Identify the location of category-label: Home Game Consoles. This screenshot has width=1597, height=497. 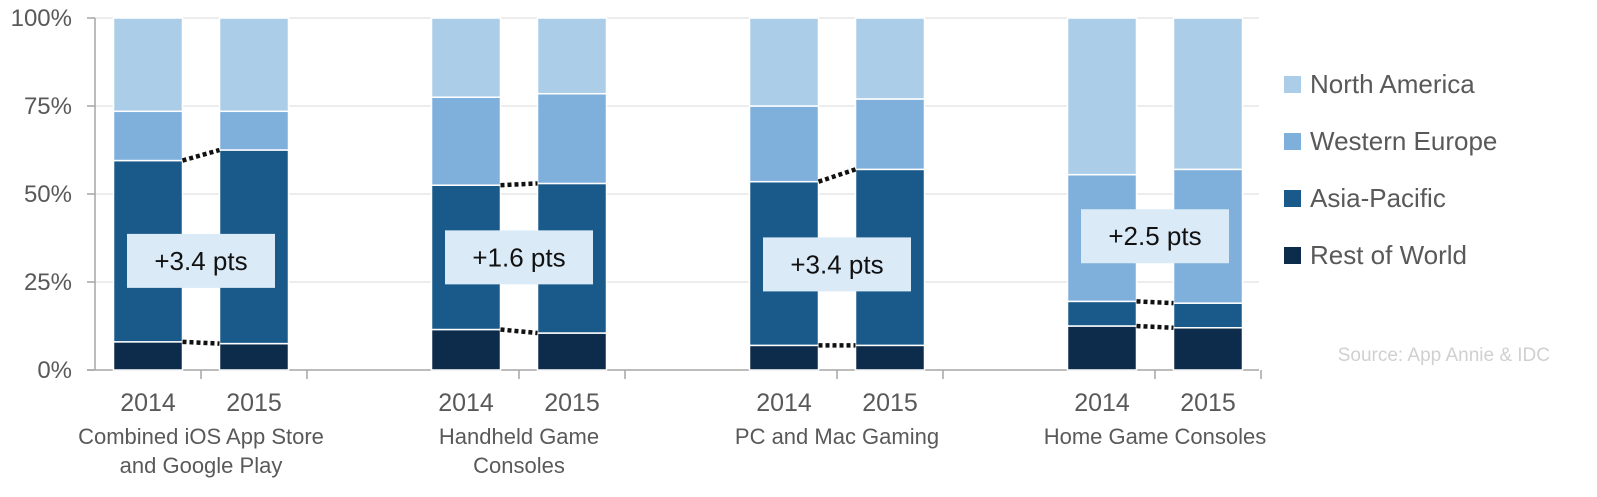
(1155, 436).